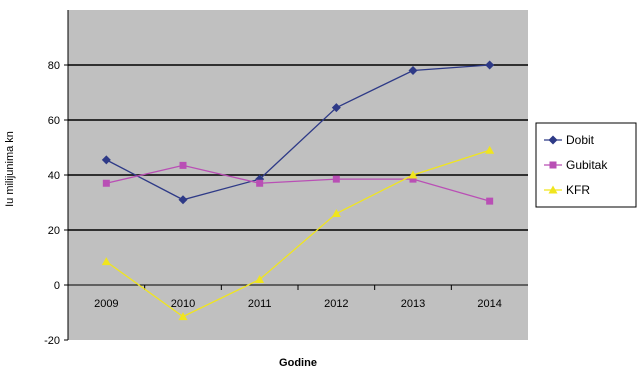 This screenshot has width=641, height=369. What do you see at coordinates (57, 286) in the screenshot?
I see `y-tick-label: 0` at bounding box center [57, 286].